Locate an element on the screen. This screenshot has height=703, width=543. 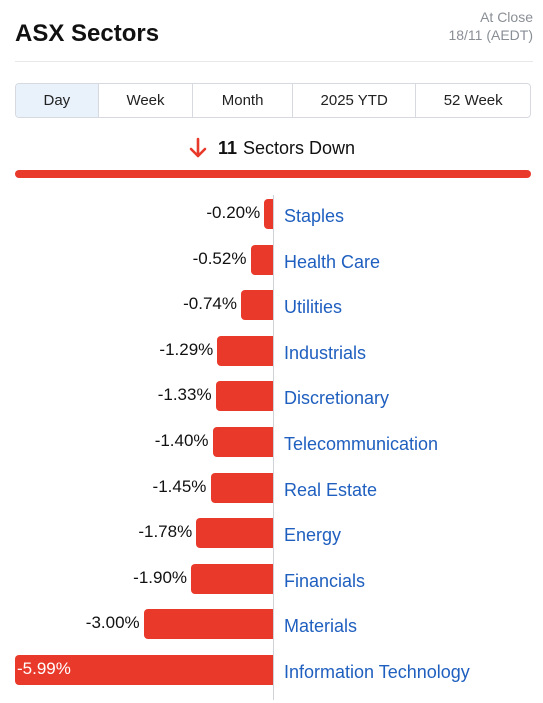
sectors-down-count: 11 is located at coordinates (227, 147).